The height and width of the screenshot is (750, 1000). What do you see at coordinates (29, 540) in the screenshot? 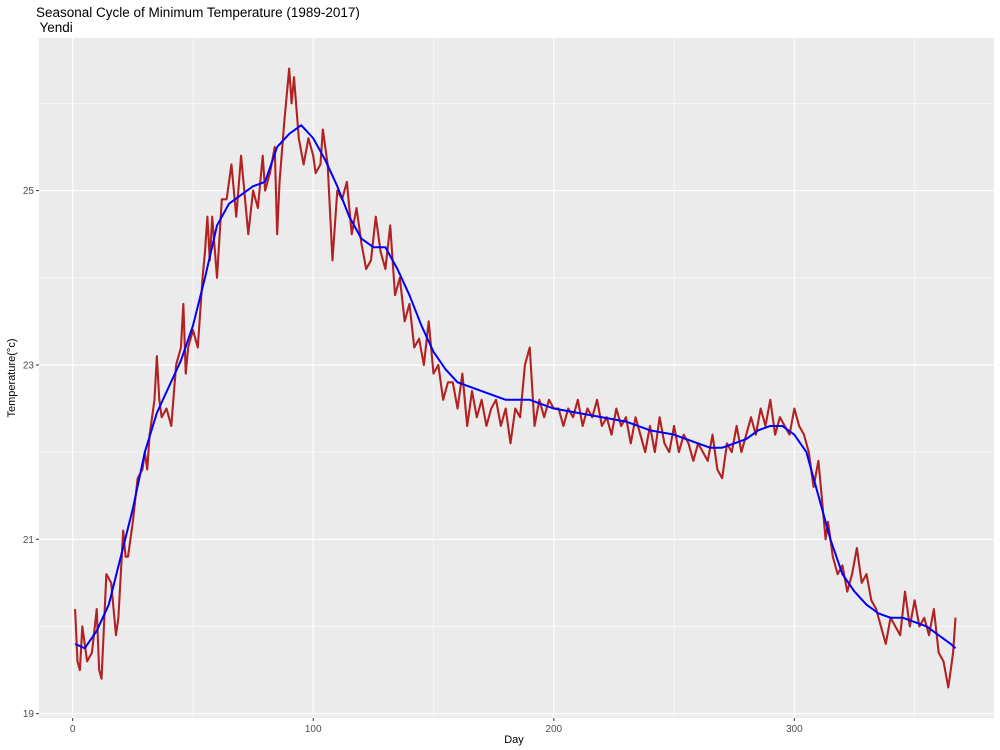
I see `y-tick-label: 21` at bounding box center [29, 540].